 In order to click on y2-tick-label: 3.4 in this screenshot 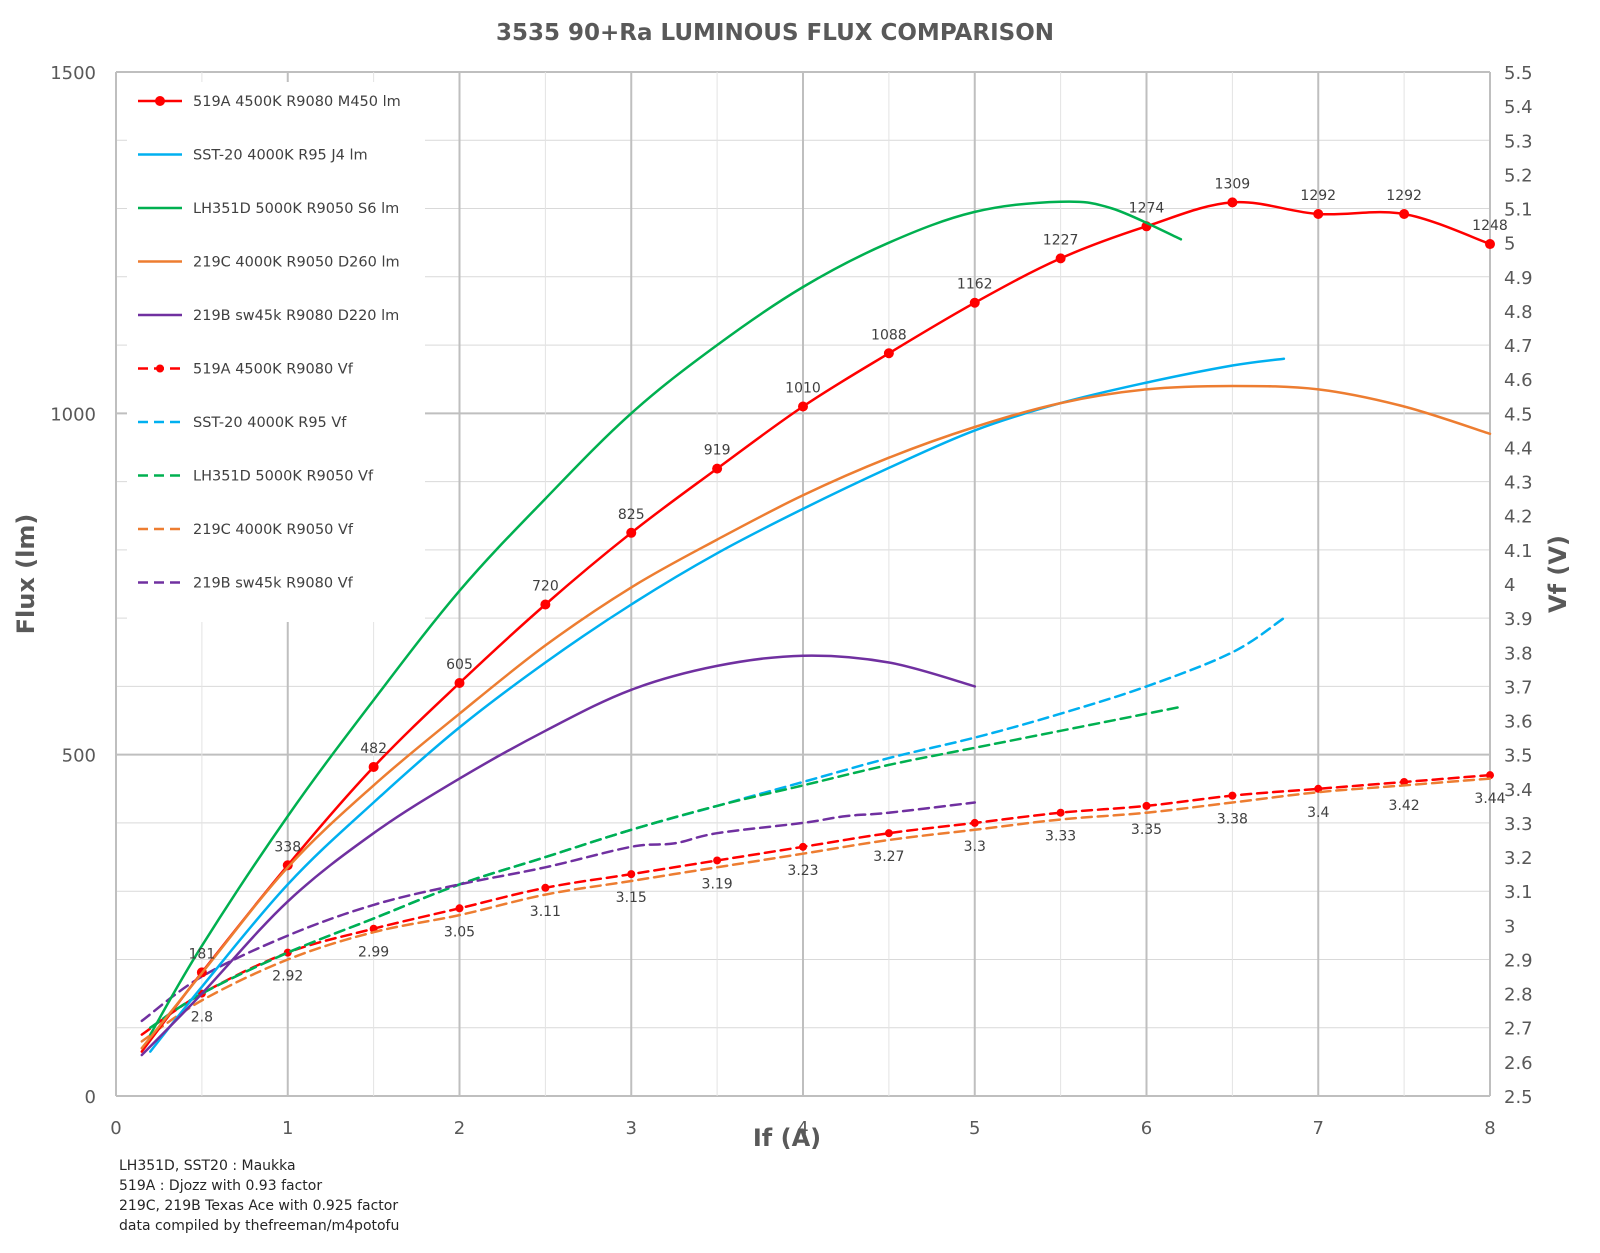, I will do `click(1518, 790)`.